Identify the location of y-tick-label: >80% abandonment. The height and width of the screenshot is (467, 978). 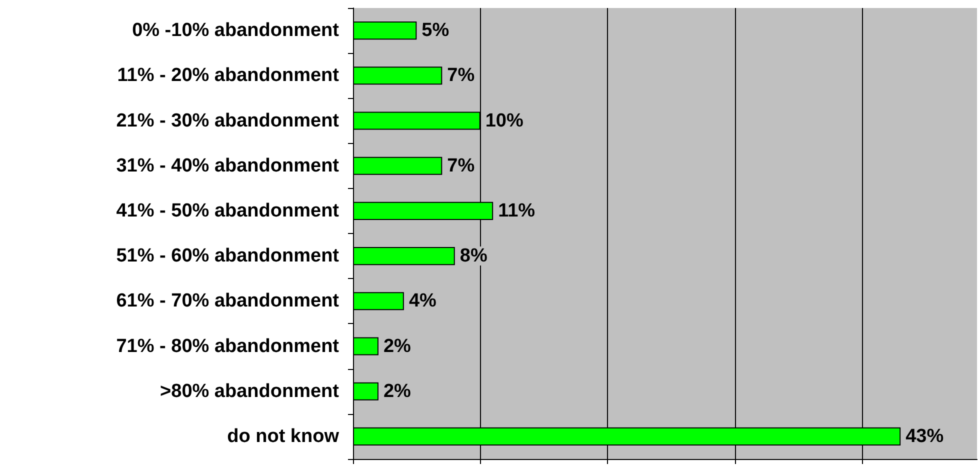
(250, 391).